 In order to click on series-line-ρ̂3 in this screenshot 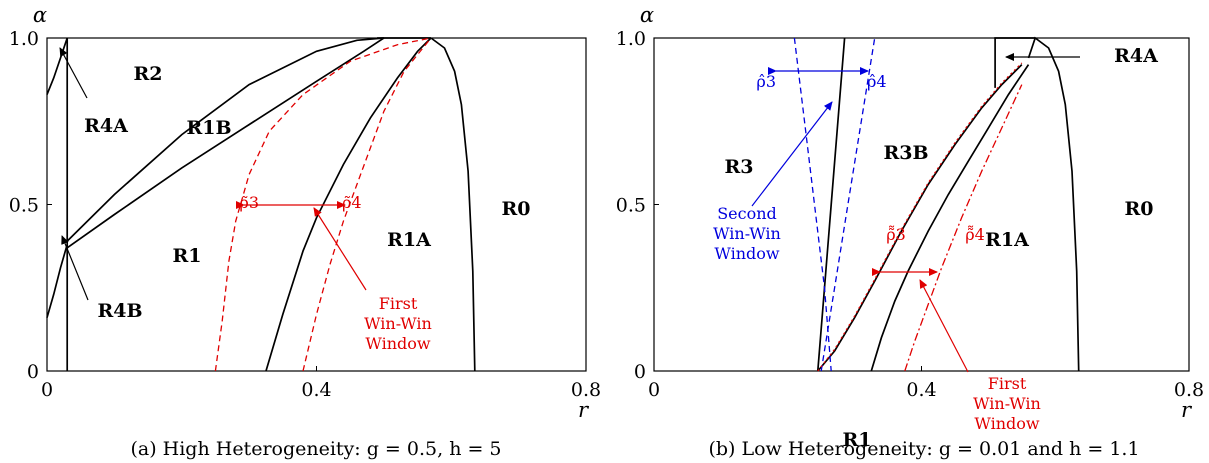, I will do `click(812, 204)`.